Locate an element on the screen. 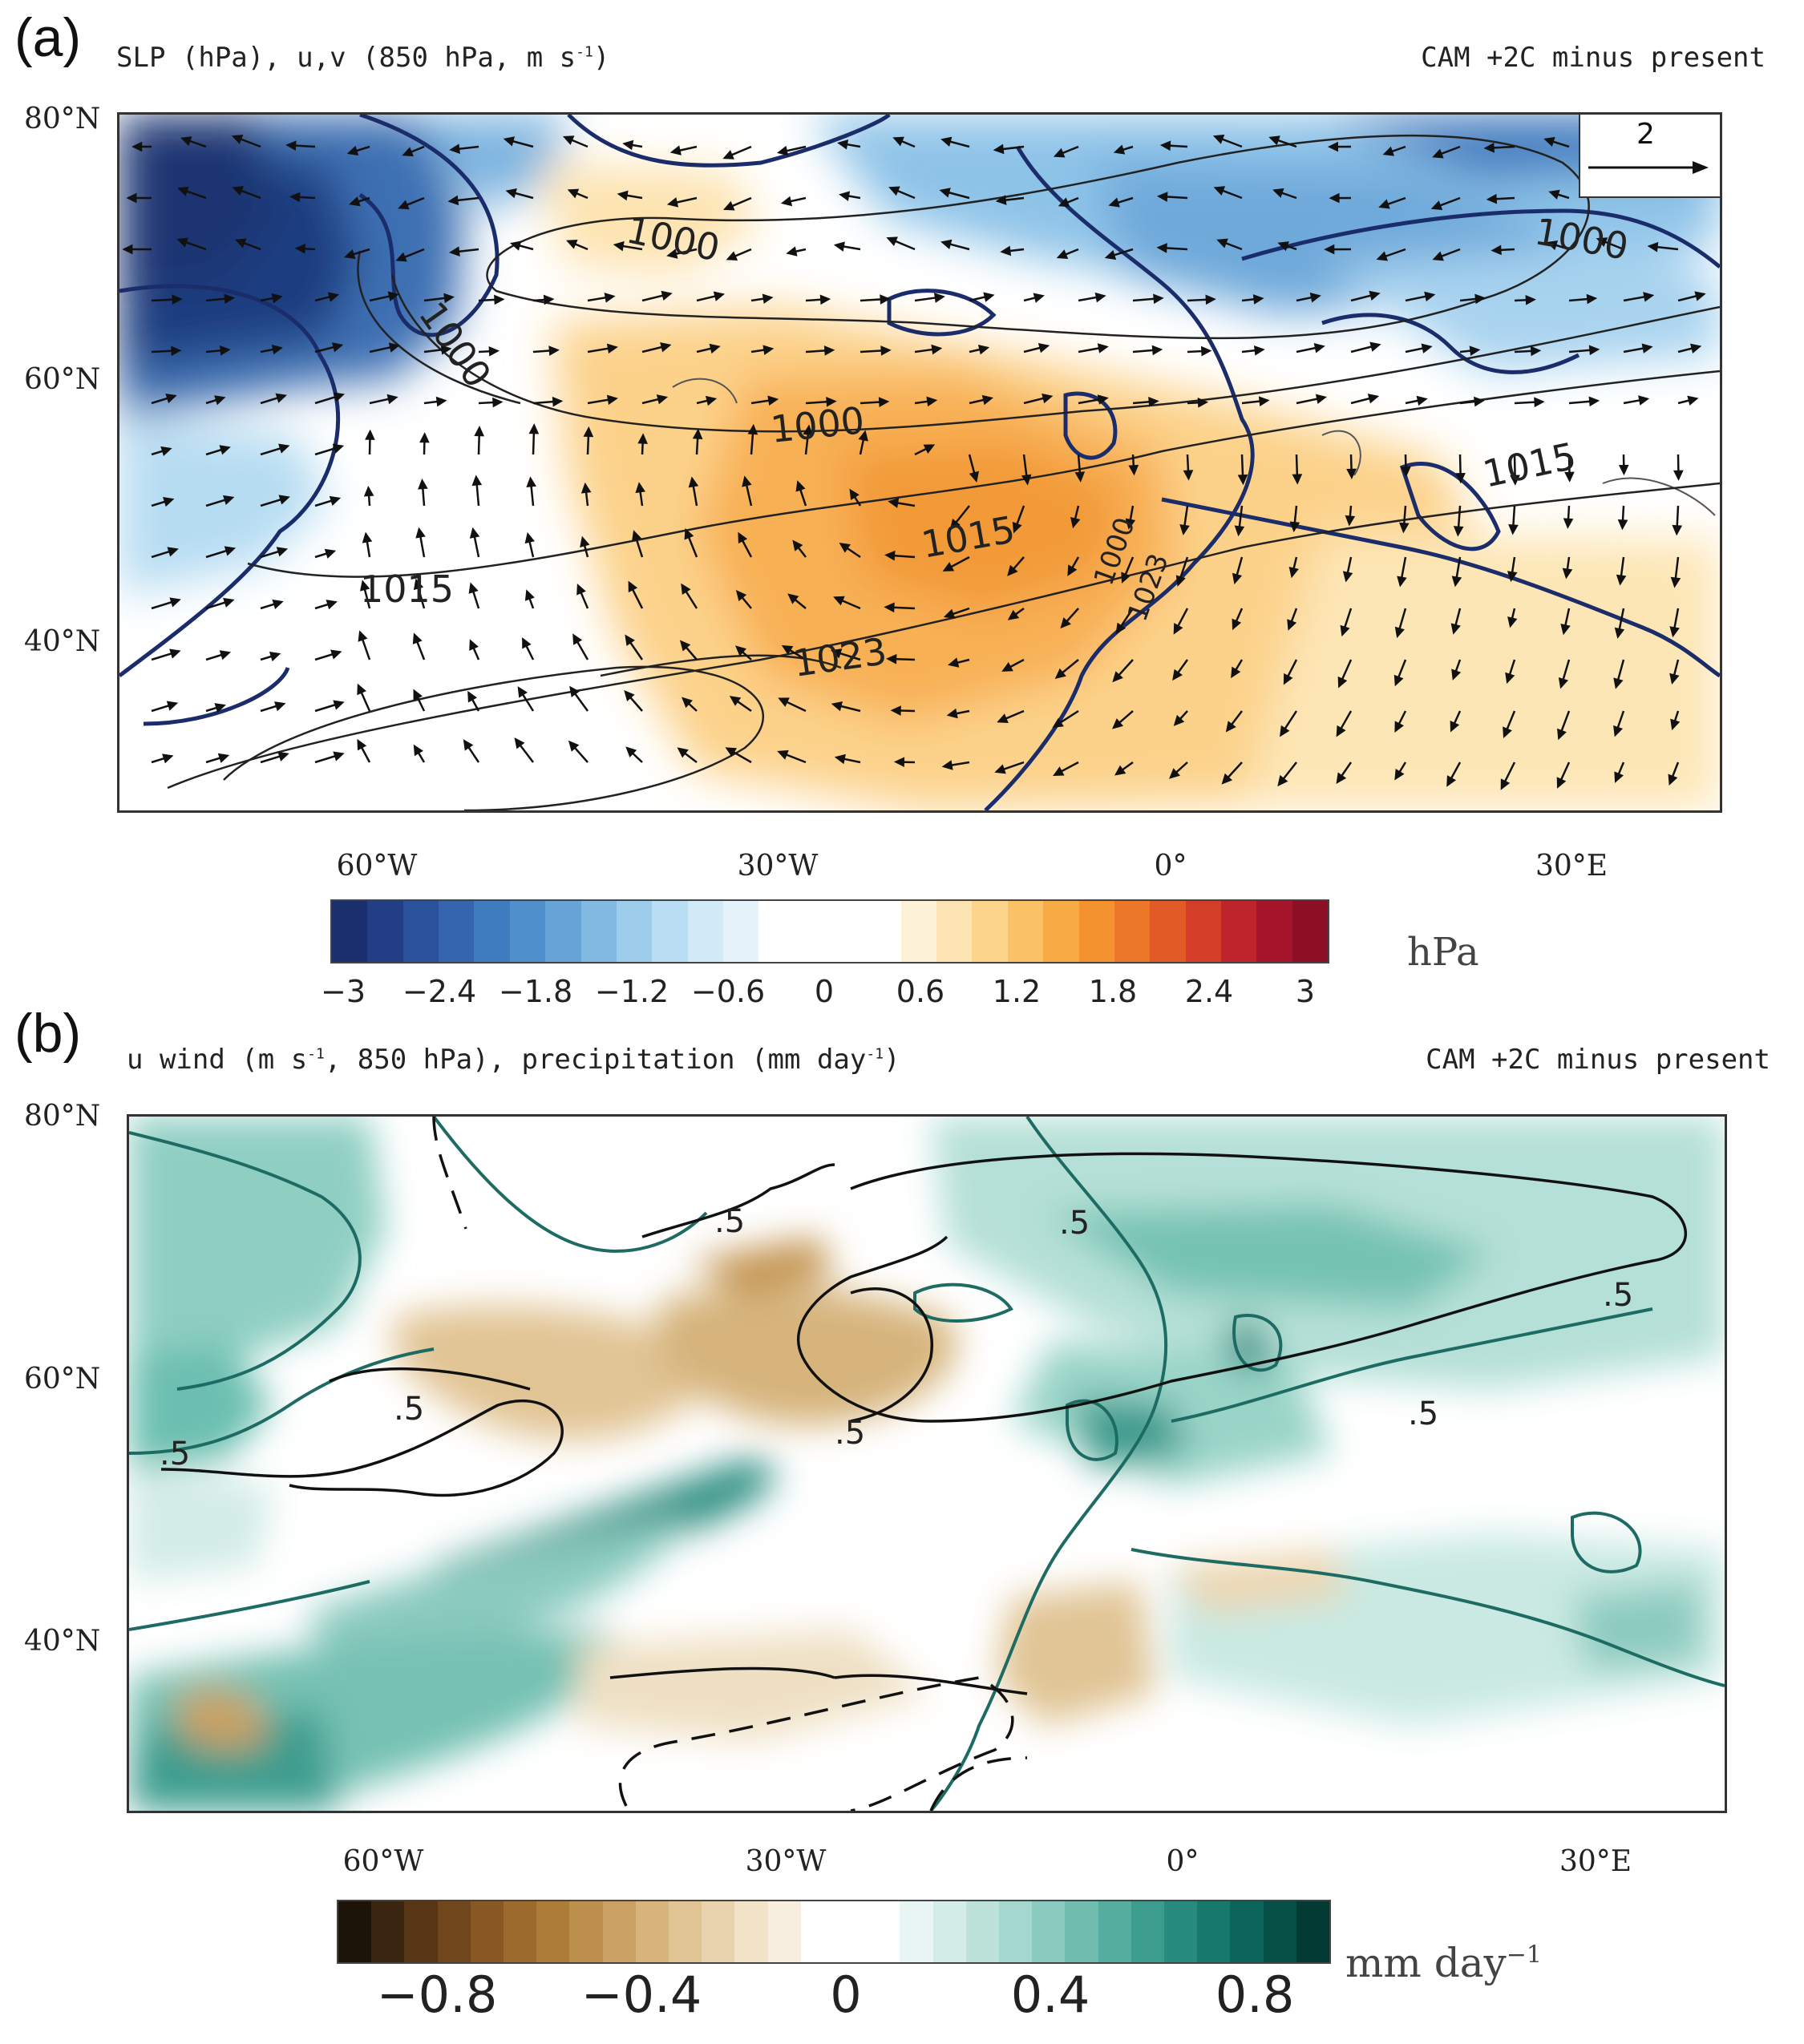 The width and height of the screenshot is (1804, 2044). colorbar-tick-label: −2.4 is located at coordinates (440, 991).